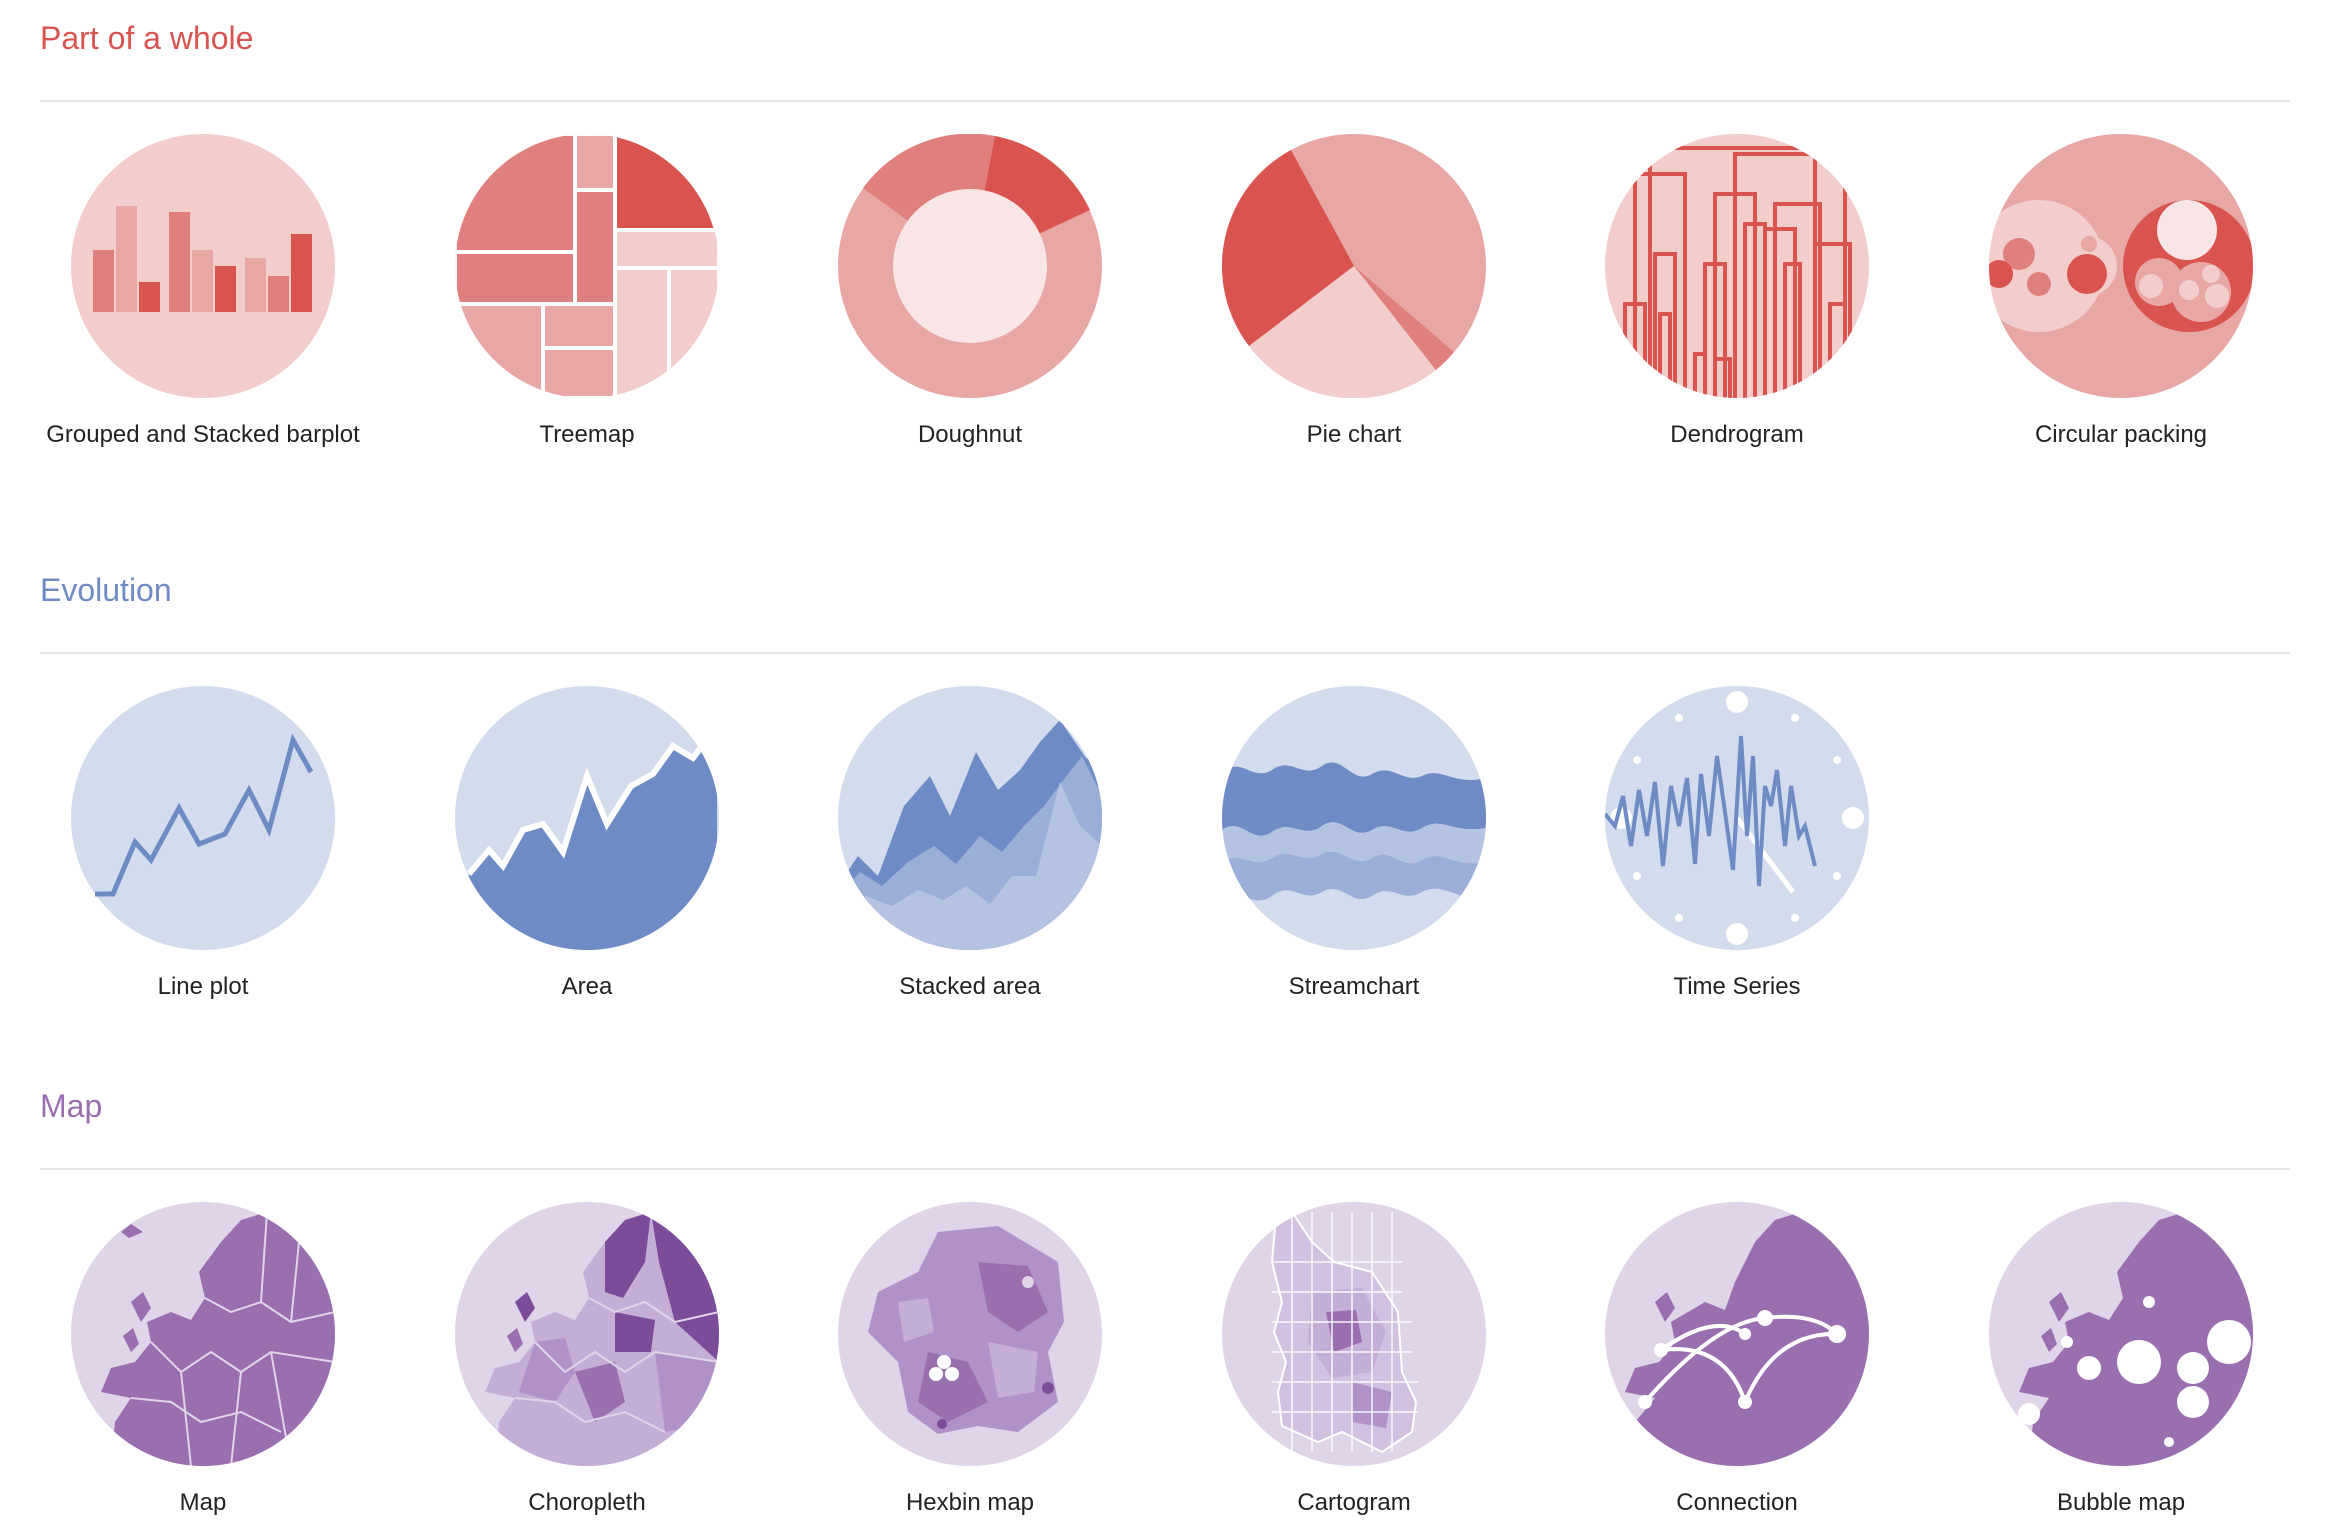 This screenshot has width=2330, height=1530. I want to click on chart-card-label: Grouped and Stacked barplot, so click(203, 434).